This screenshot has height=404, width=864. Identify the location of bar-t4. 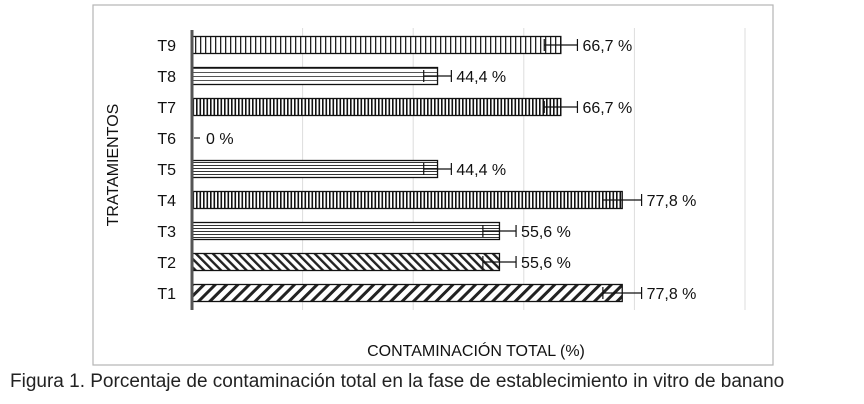
(407, 200).